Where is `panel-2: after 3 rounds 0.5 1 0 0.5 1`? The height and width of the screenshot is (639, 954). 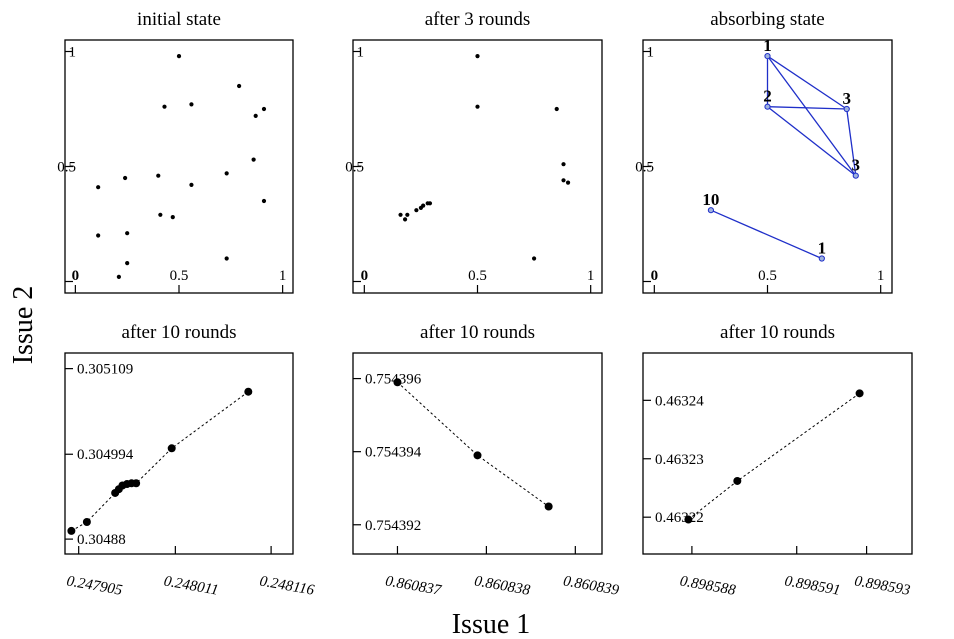
panel-2: after 3 rounds 0.5 1 0 0.5 1 is located at coordinates (474, 151).